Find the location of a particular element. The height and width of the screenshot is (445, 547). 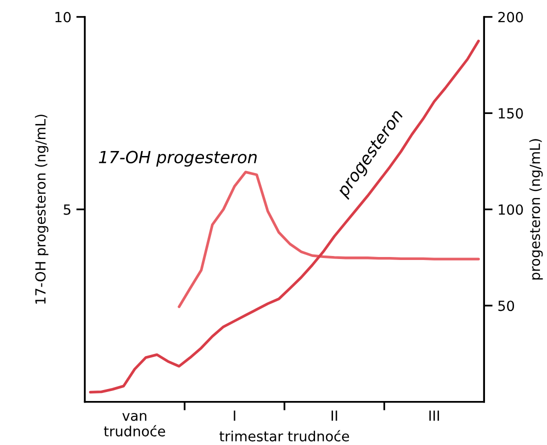

y2-tick-label: 50 is located at coordinates (506, 306).